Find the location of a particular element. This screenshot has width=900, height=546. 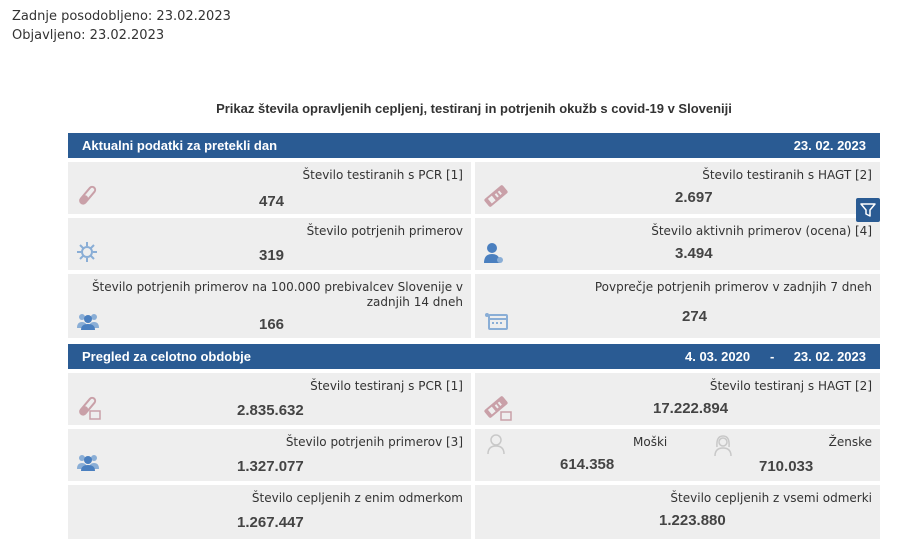

person-icon is located at coordinates (493, 253).